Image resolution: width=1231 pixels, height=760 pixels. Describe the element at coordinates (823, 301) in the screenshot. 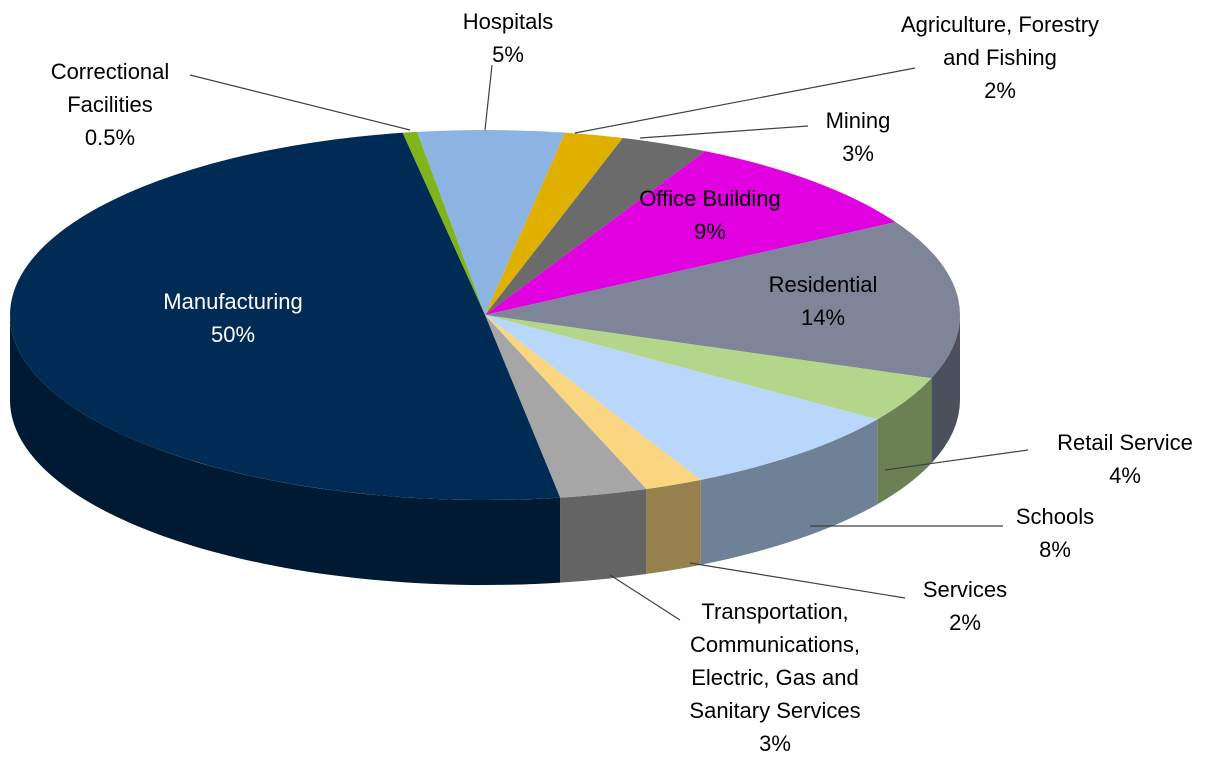

I see `slice-label: Residential 14%` at that location.